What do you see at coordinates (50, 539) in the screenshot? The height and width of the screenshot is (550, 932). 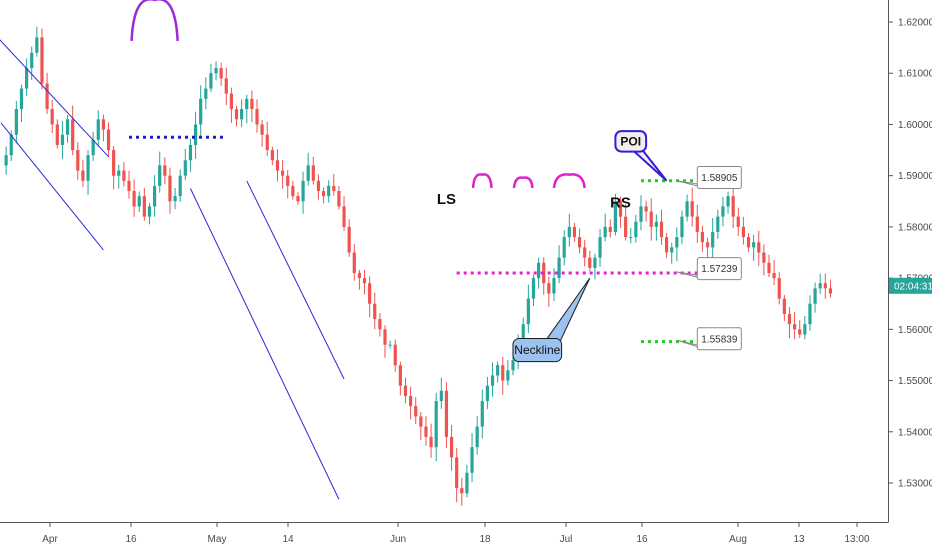 I see `time-tick-label: Apr` at bounding box center [50, 539].